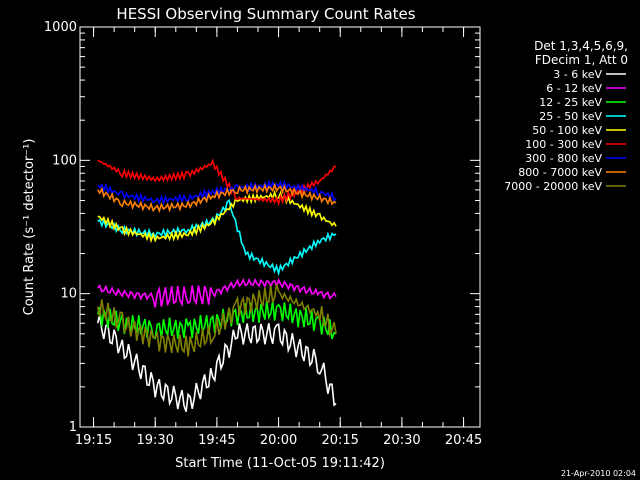 The image size is (640, 480). I want to click on y-tick-label: 1, so click(73, 427).